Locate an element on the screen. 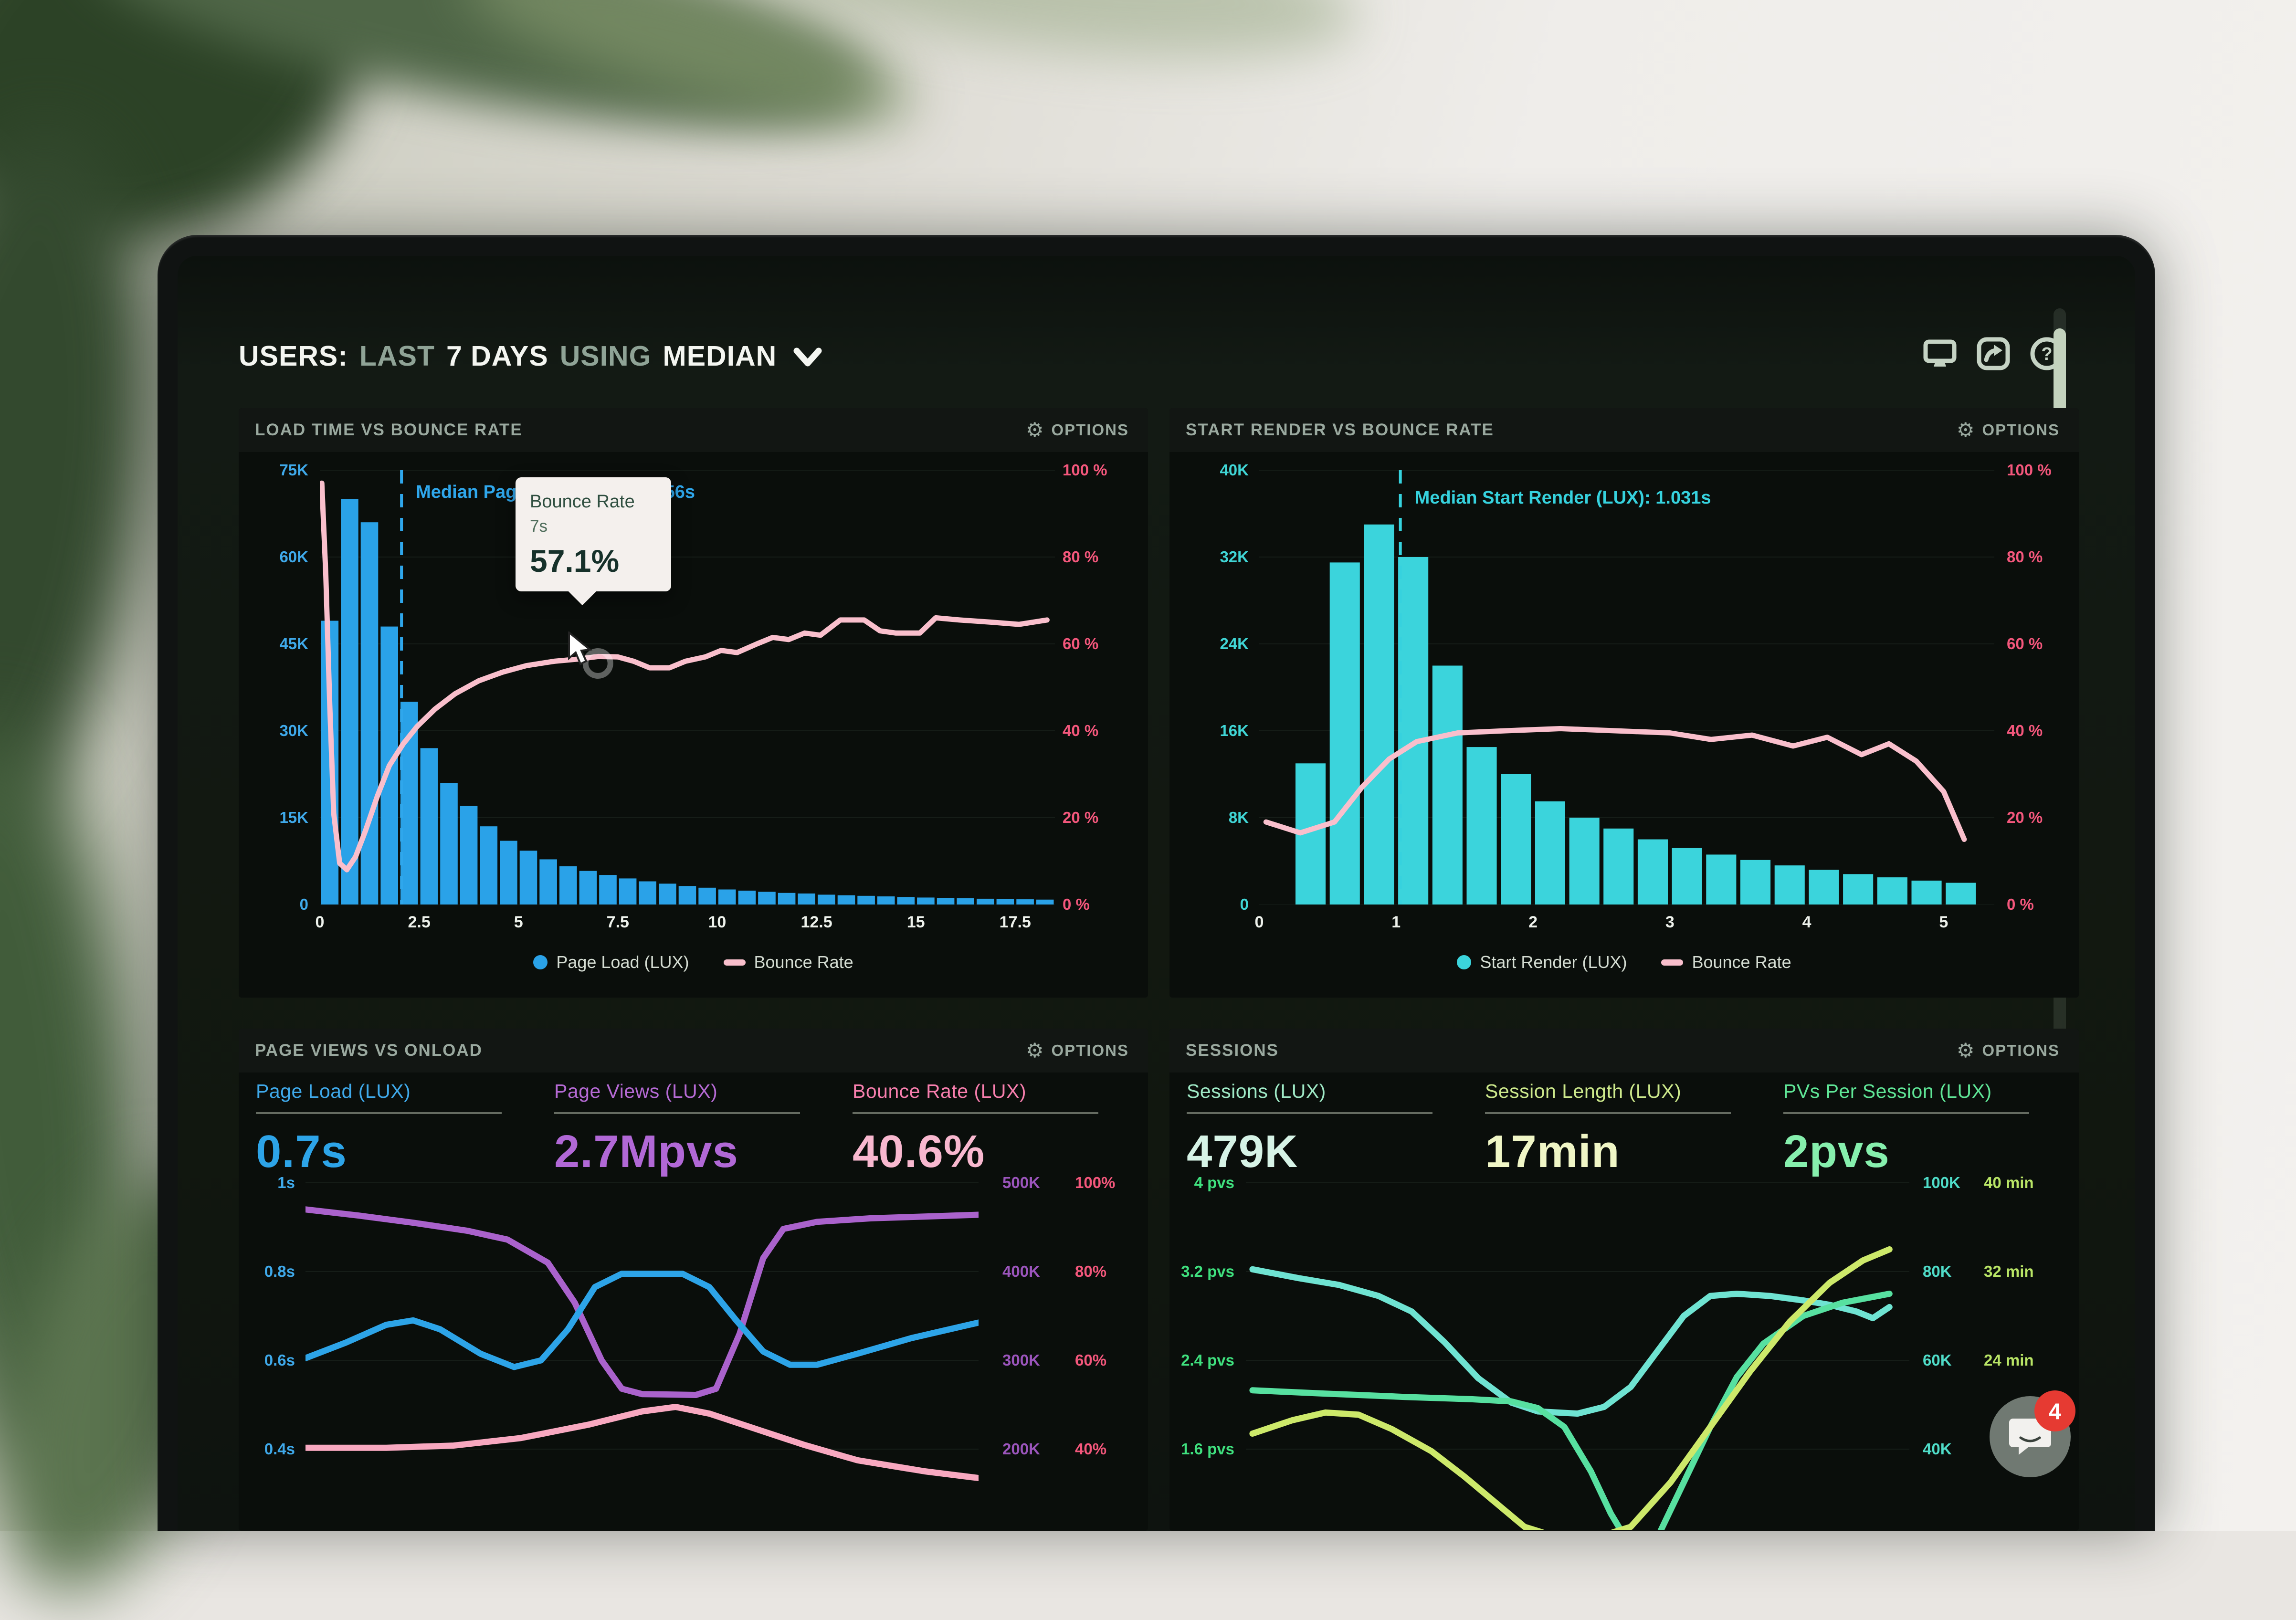 This screenshot has width=2296, height=1620. title-days: 7 DAYS is located at coordinates (497, 356).